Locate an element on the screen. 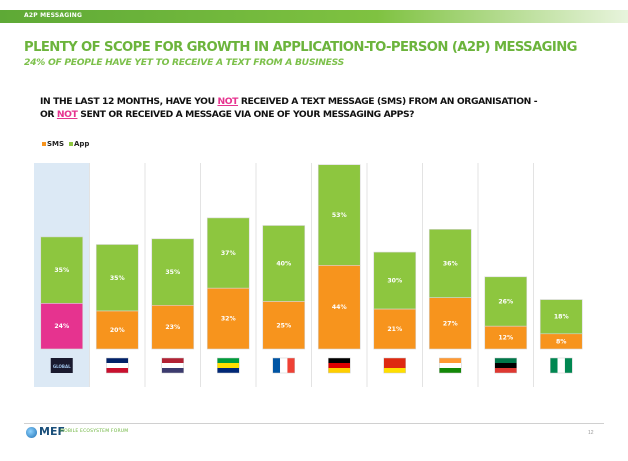 This screenshot has width=628, height=461. flag-india-icon is located at coordinates (450, 365).